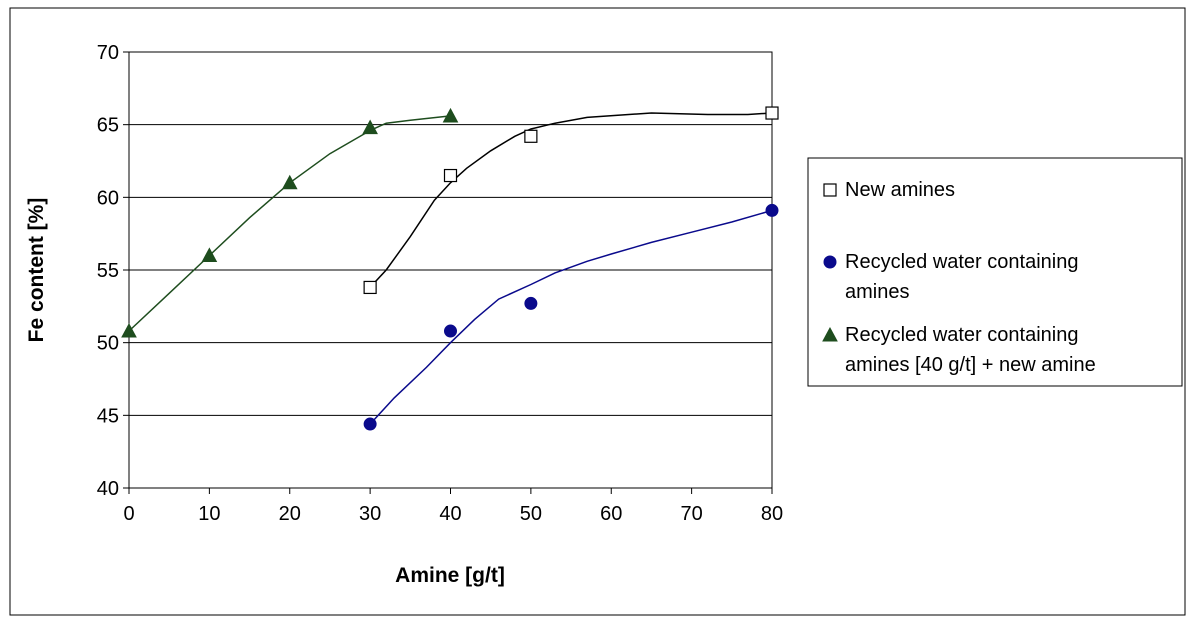 This screenshot has width=1188, height=623. What do you see at coordinates (900, 190) in the screenshot?
I see `legend-label: New amines` at bounding box center [900, 190].